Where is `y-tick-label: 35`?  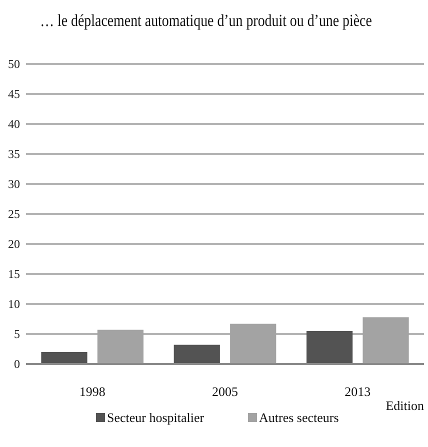 y-tick-label: 35 is located at coordinates (14, 154).